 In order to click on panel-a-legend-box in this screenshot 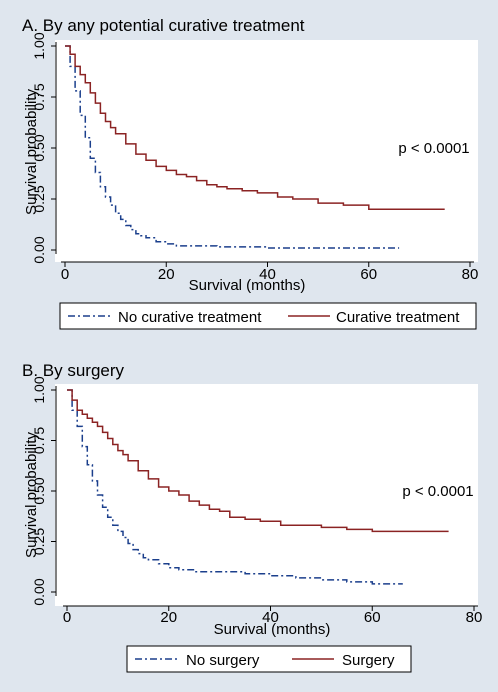, I will do `click(268, 316)`.